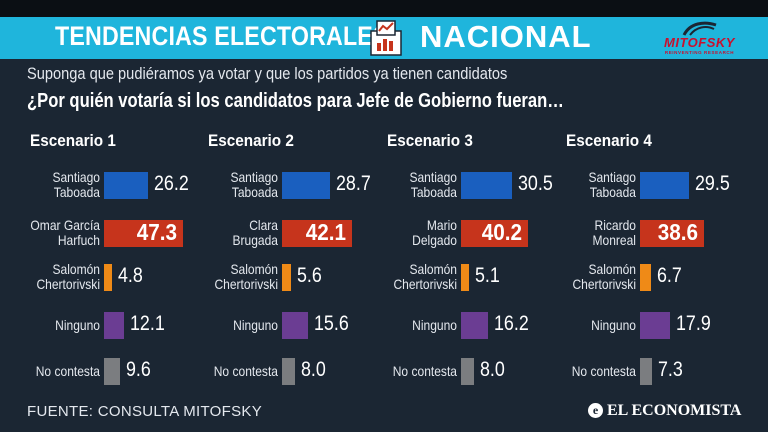  Describe the element at coordinates (614, 240) in the screenshot. I see `category-label-line: Monreal` at that location.